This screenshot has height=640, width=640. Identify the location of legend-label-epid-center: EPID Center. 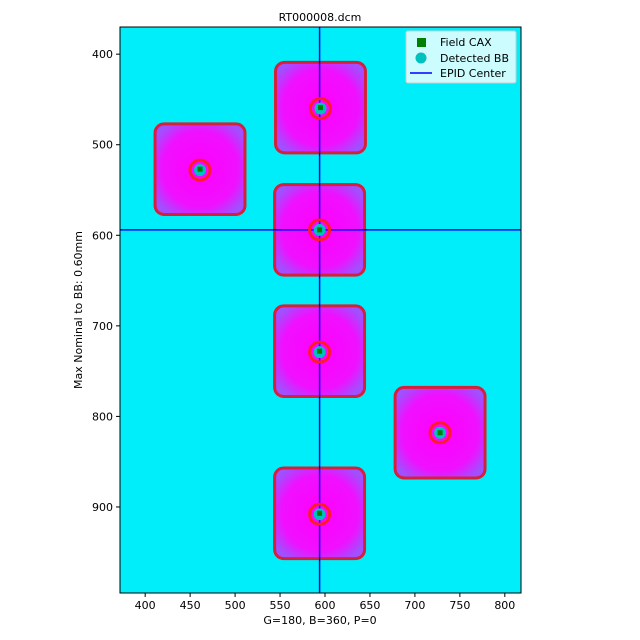
(473, 73).